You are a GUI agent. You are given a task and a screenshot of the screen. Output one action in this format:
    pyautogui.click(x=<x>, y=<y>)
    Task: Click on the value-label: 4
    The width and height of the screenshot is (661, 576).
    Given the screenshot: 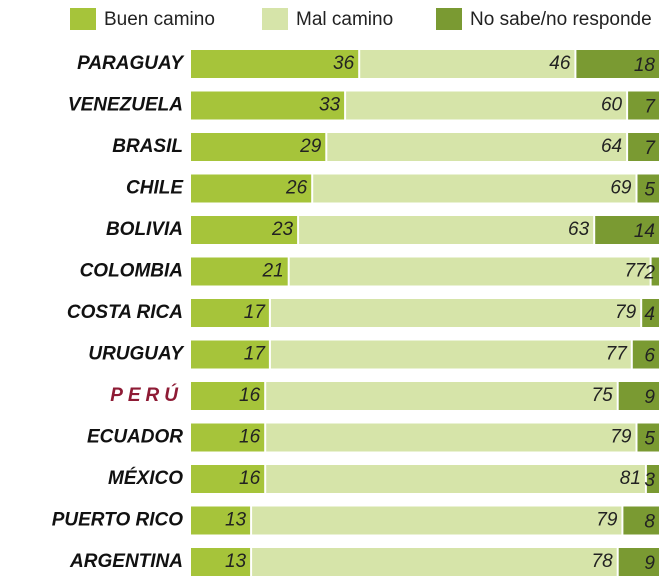 What is the action you would take?
    pyautogui.click(x=649, y=314)
    